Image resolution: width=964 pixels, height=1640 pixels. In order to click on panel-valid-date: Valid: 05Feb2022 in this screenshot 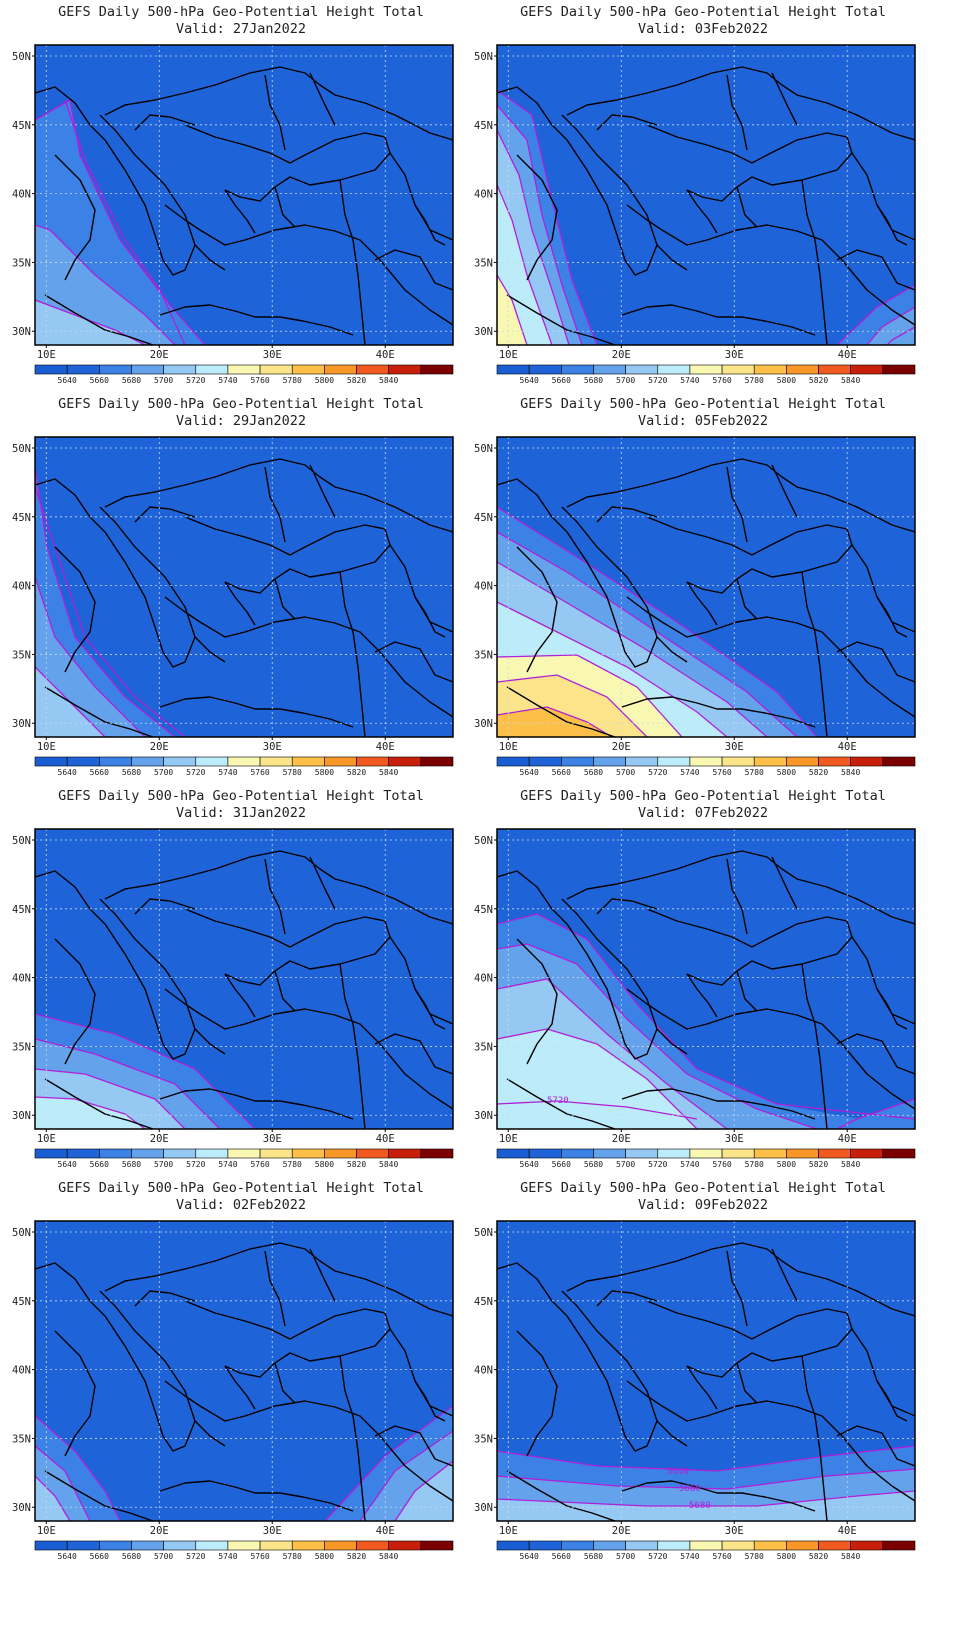, I will do `click(703, 421)`.